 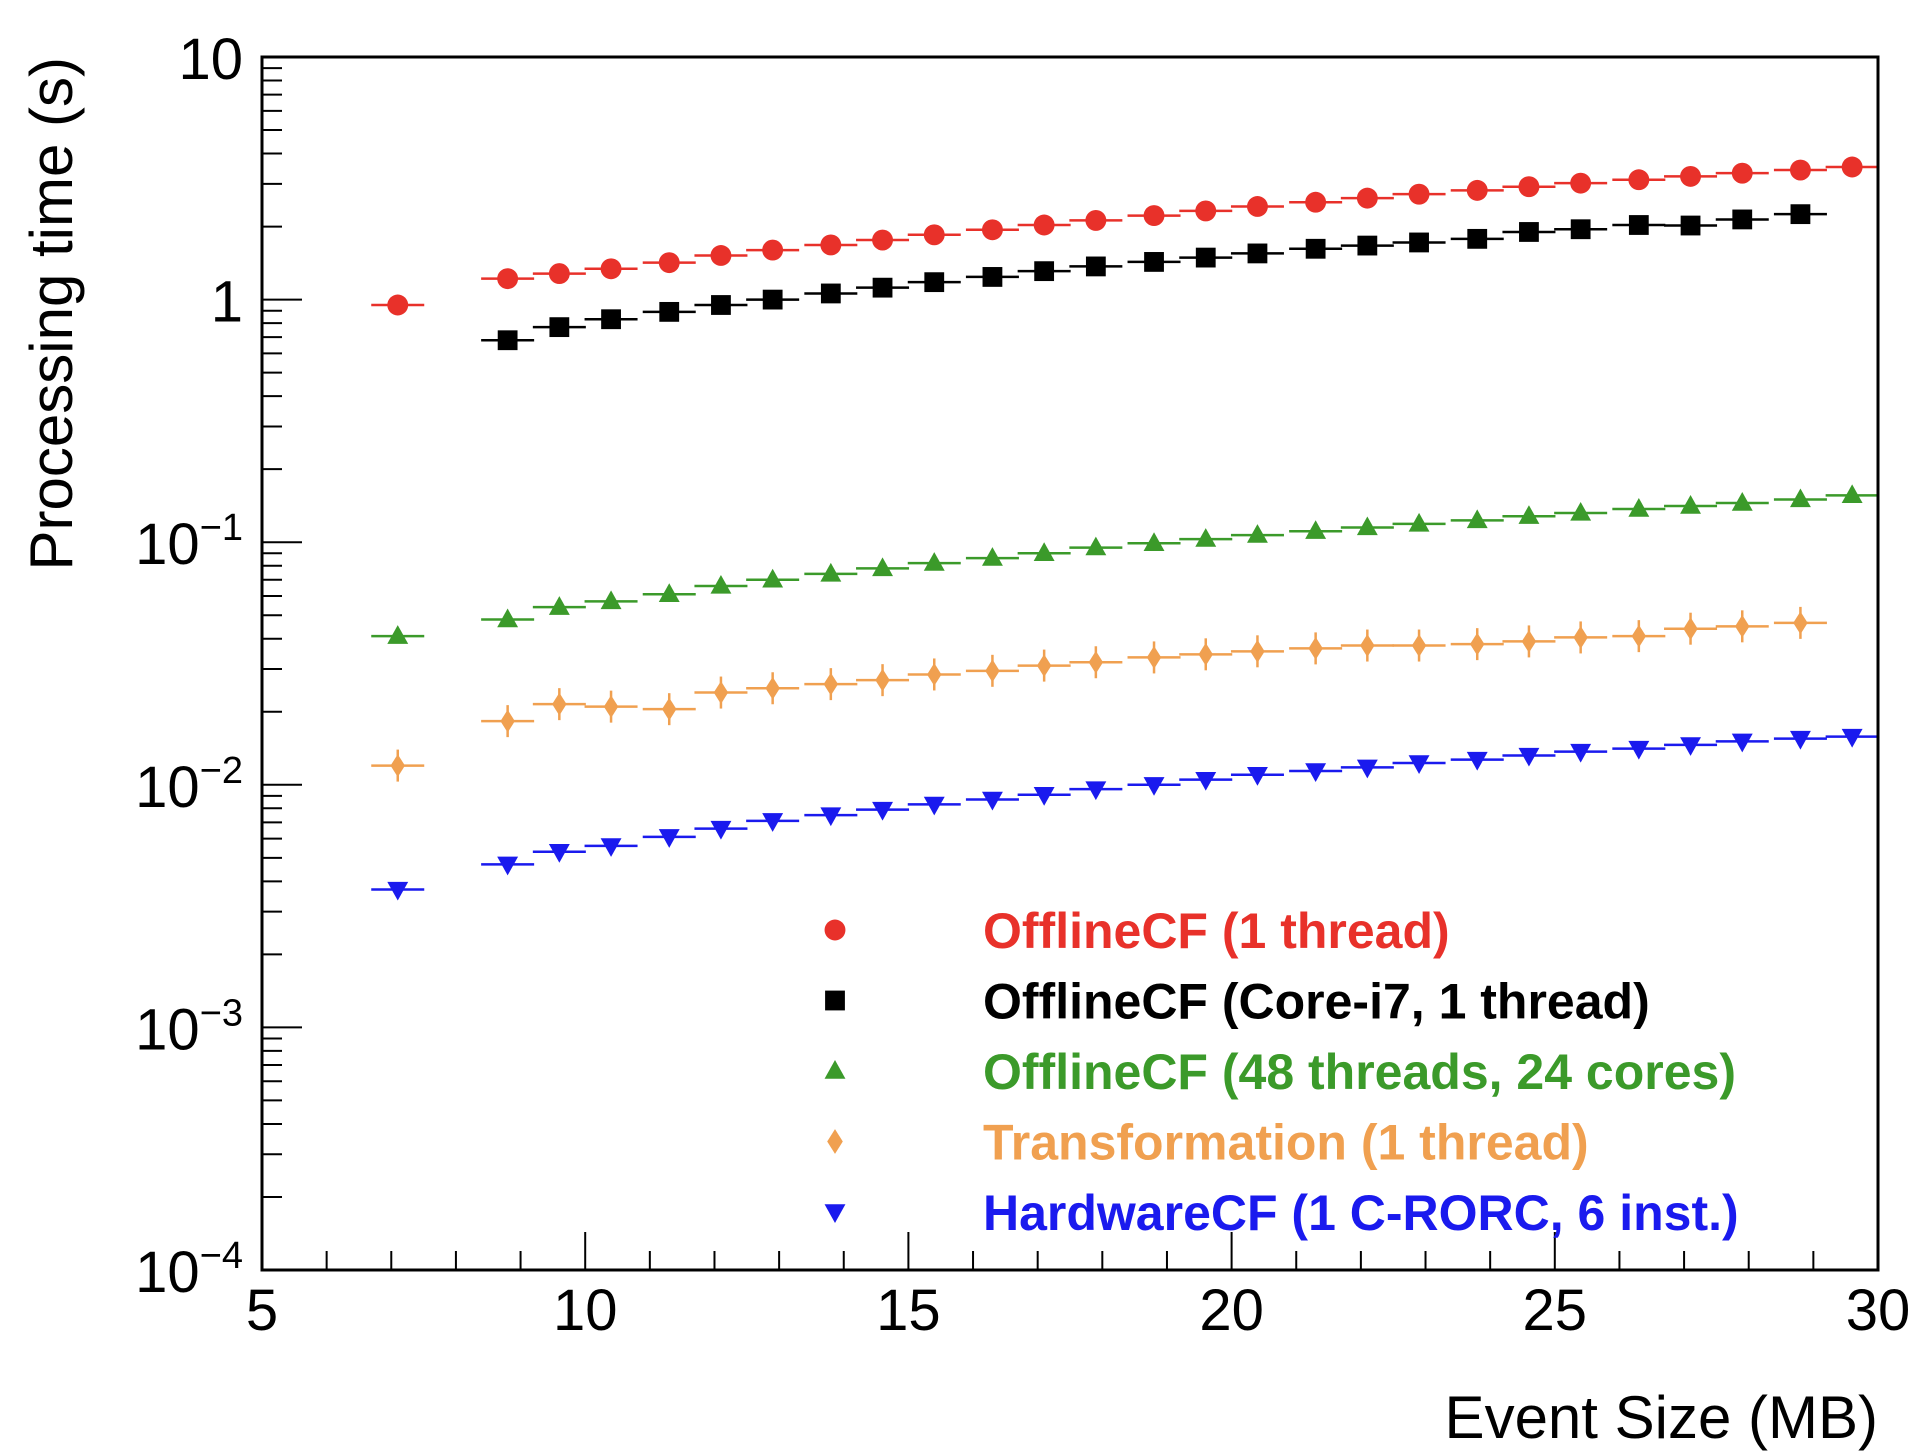 I want to click on x-axis-title: Event Size (MB), so click(x=1661, y=1417).